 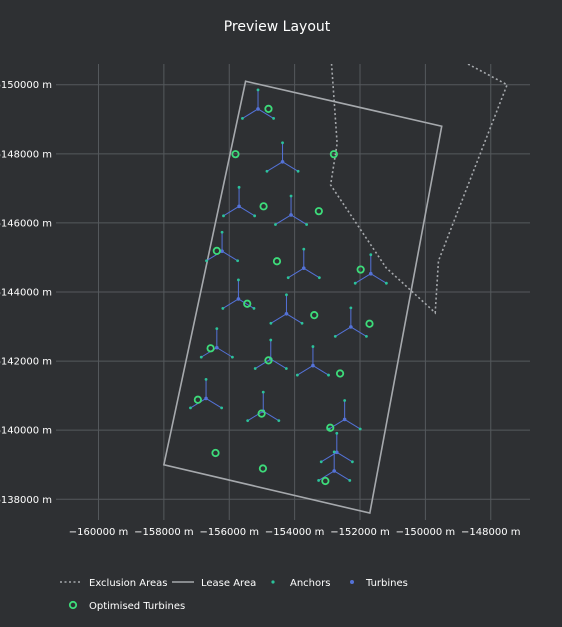 I want to click on legend-turbines-label: Turbines, so click(x=386, y=583).